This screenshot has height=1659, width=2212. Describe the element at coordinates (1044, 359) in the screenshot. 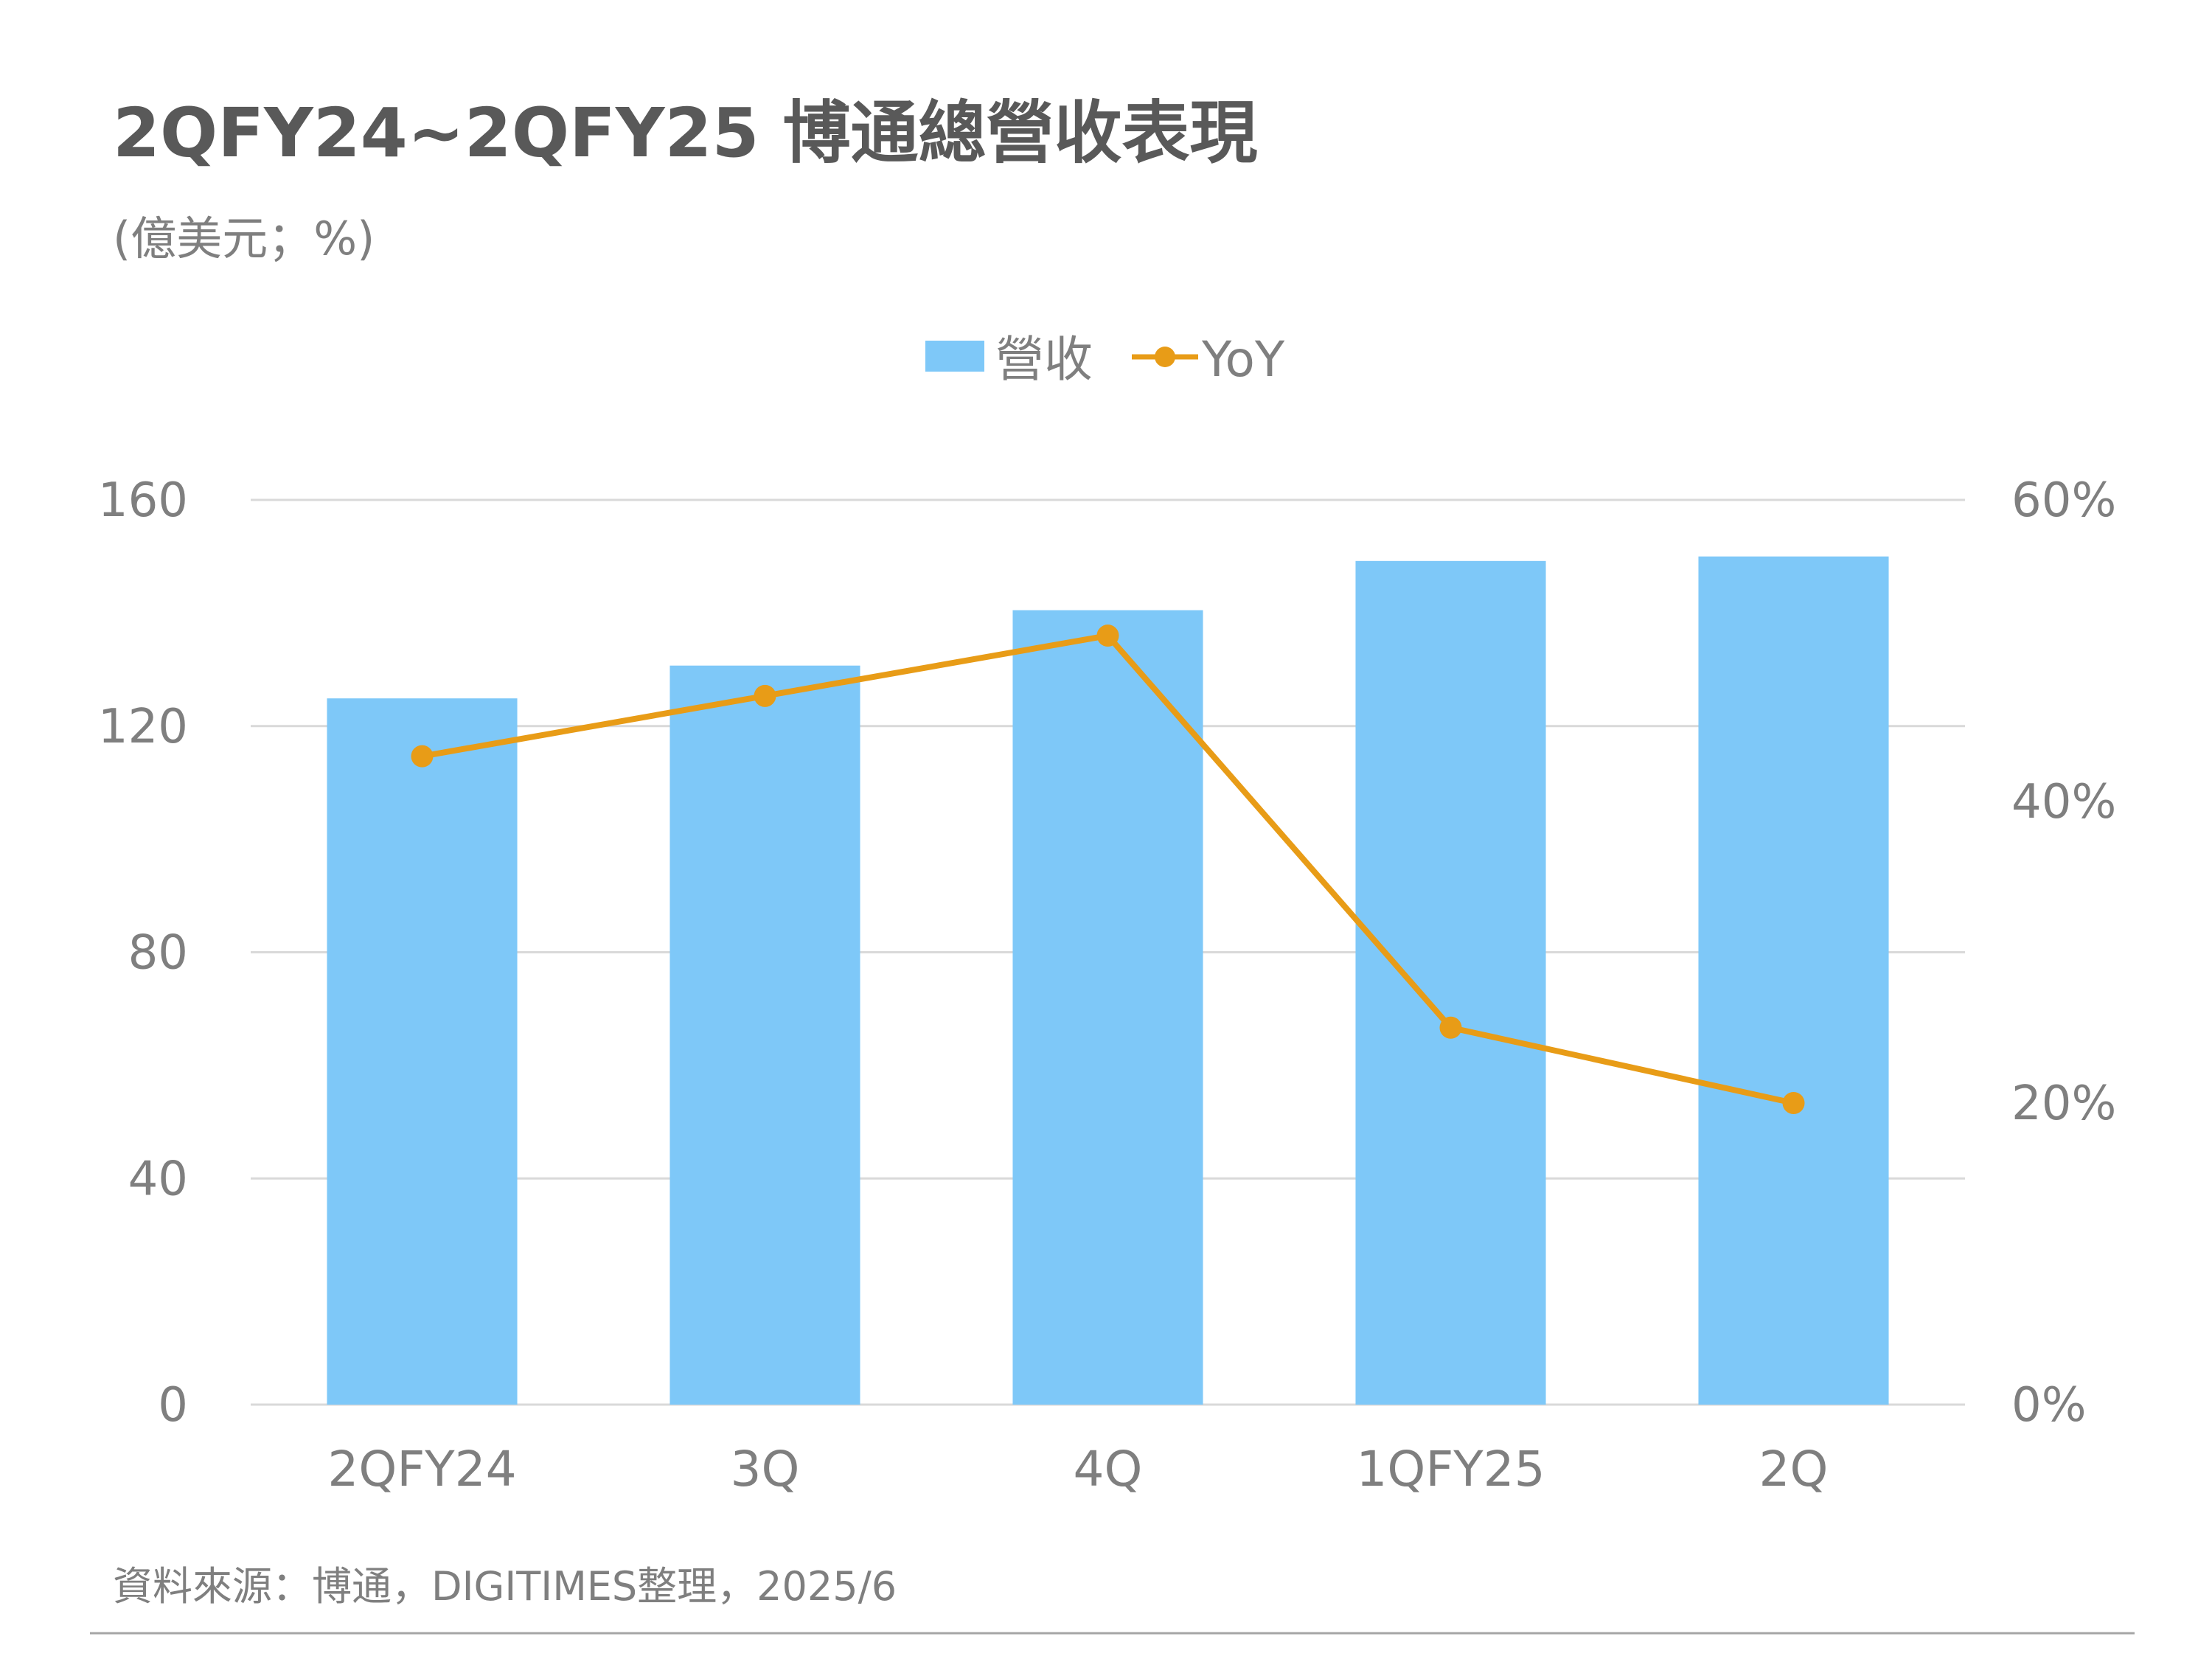

I see `legend-label-revenue: 營收` at that location.